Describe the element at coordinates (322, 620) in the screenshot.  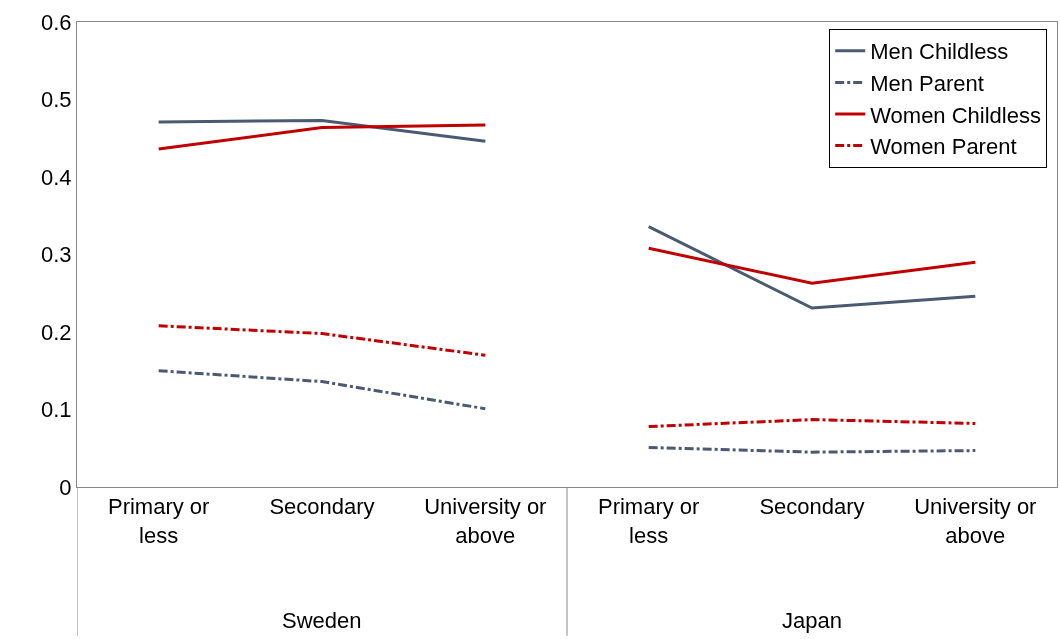
I see `text: Sweden` at that location.